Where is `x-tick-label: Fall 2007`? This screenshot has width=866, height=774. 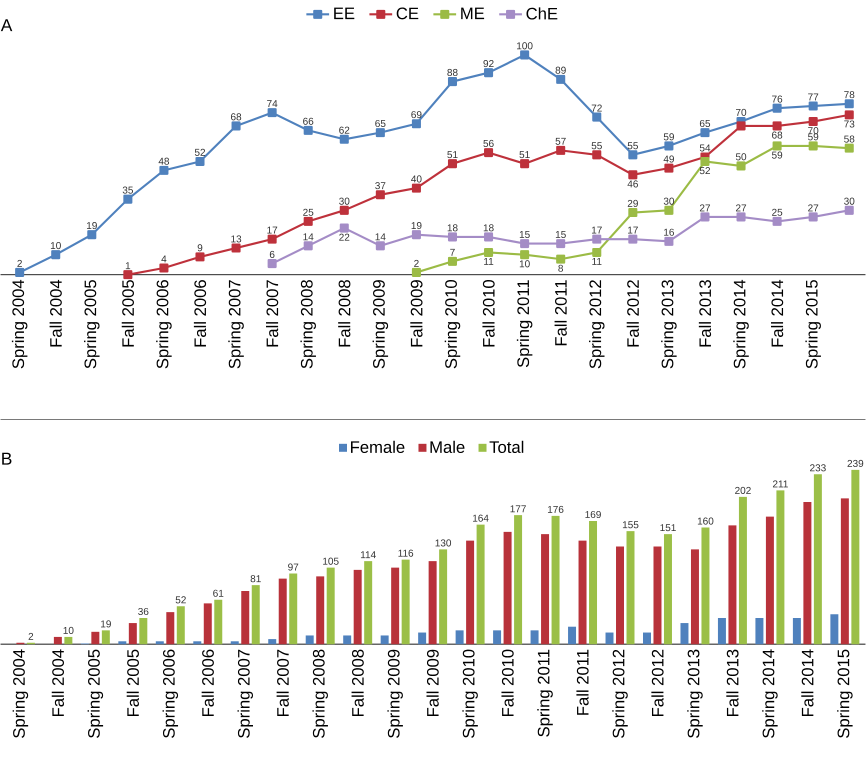
x-tick-label: Fall 2007 is located at coordinates (282, 683).